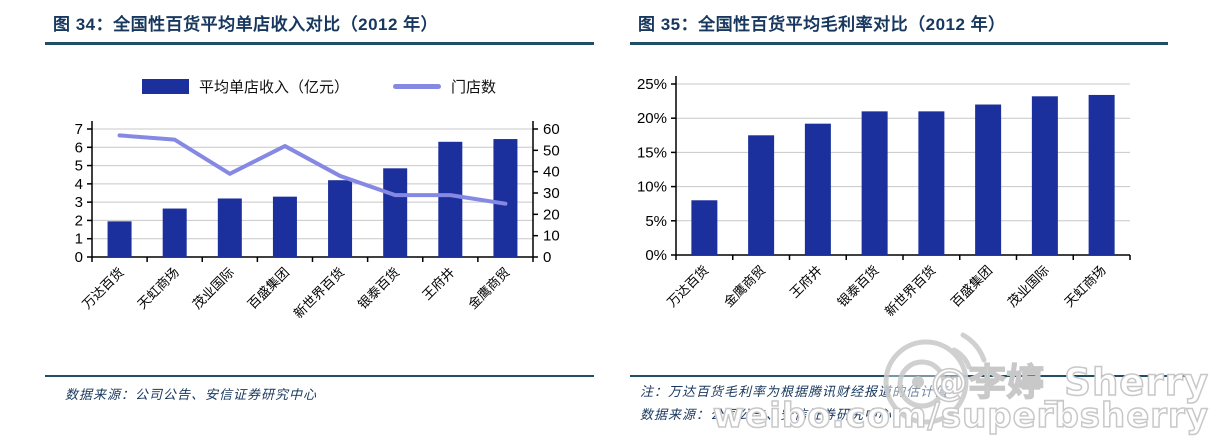 The width and height of the screenshot is (1211, 448). Describe the element at coordinates (79, 239) in the screenshot. I see `left-y-tick-label: 1` at that location.